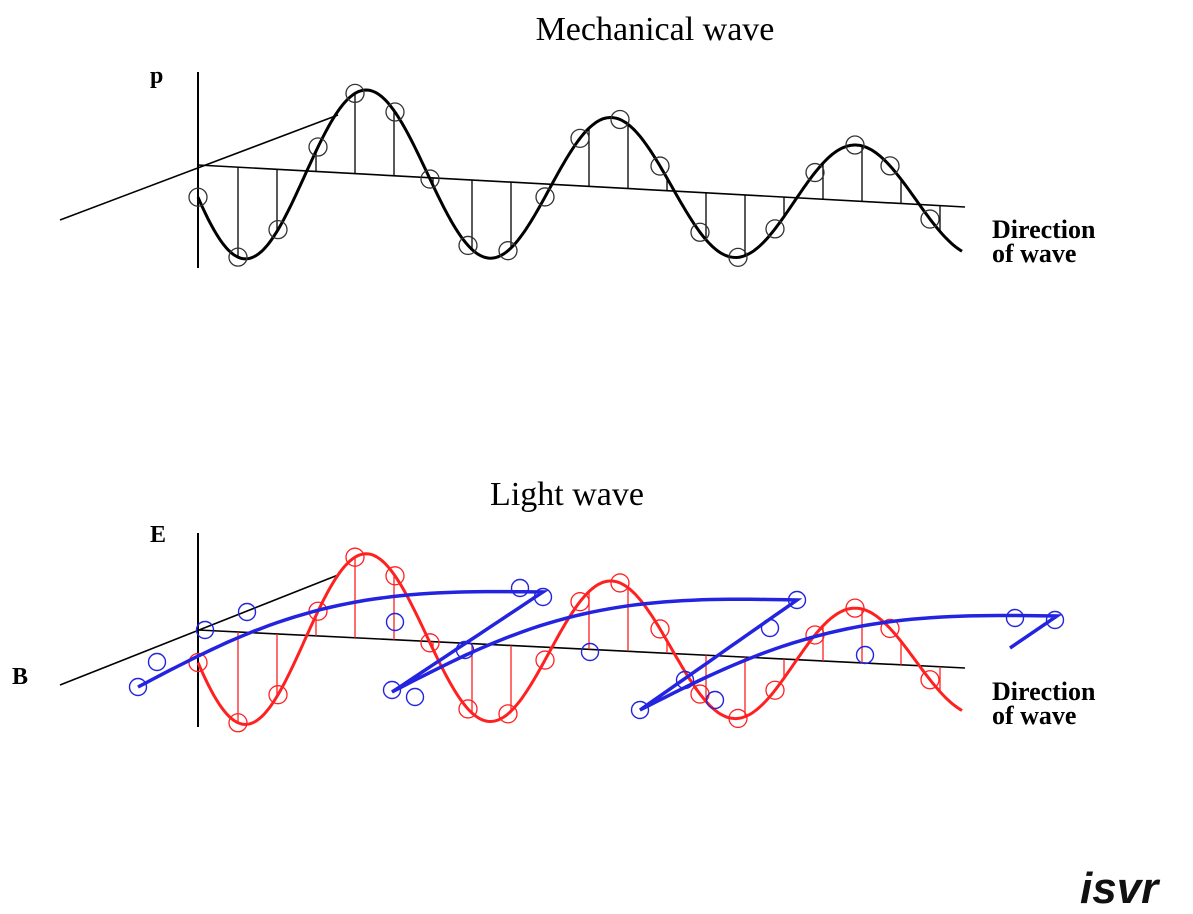  I want to click on light-b-label: B, so click(20, 677).